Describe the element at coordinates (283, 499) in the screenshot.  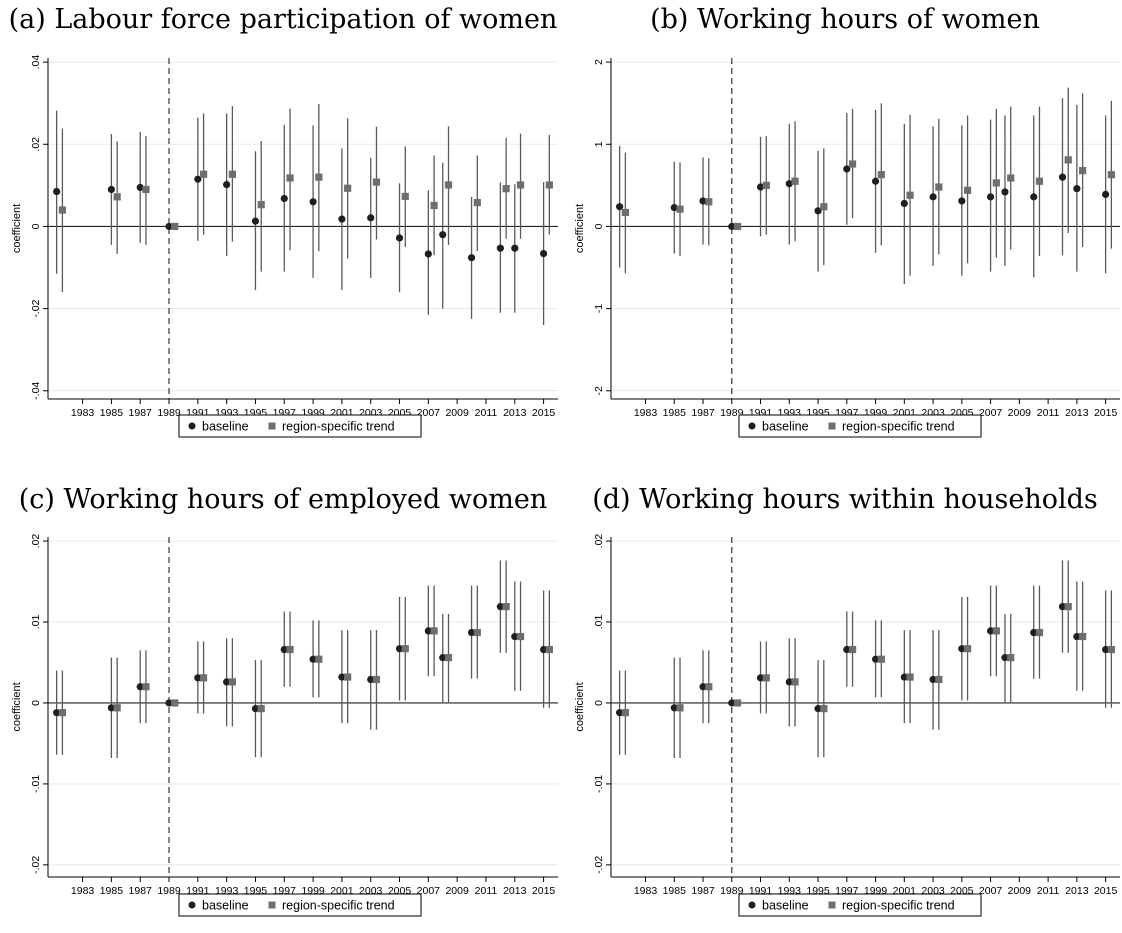
I see `panel-title: (c) Working hours of employed women` at that location.